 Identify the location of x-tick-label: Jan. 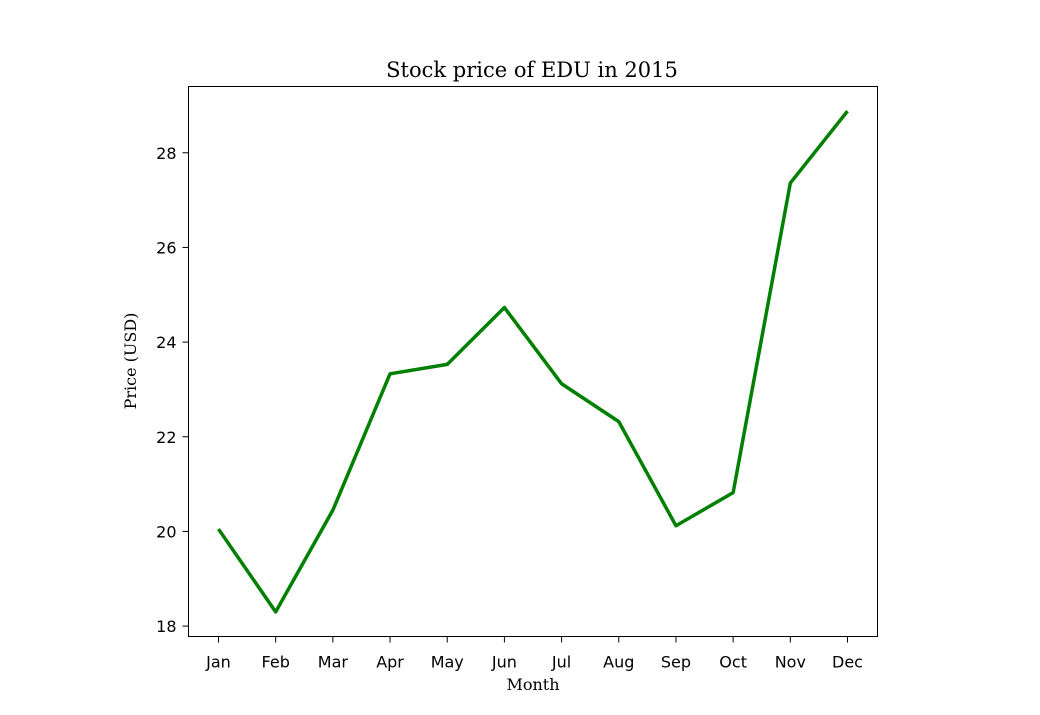
(218, 662).